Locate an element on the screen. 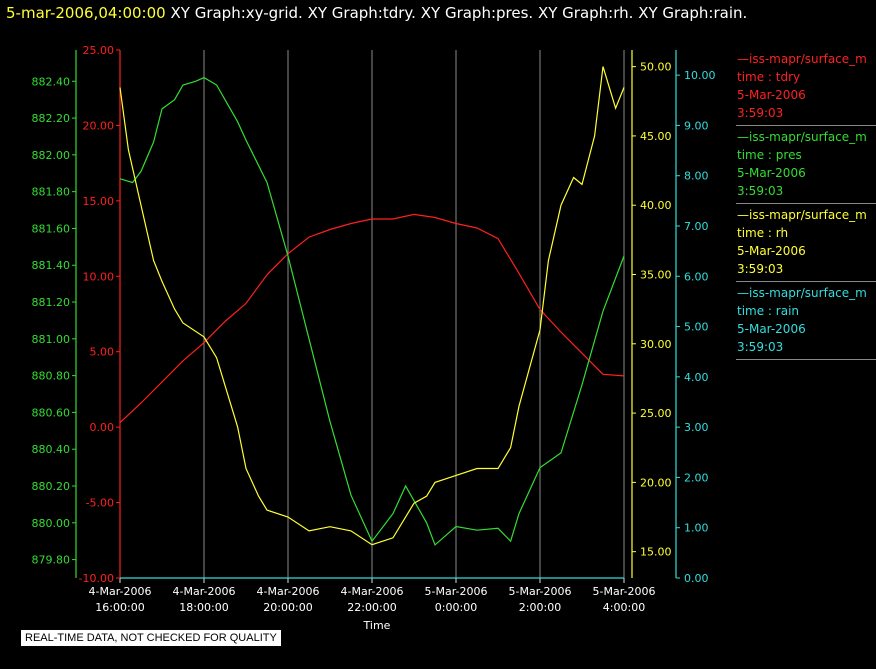  header-graph-xy-grid: XY Graph:xy-grid. is located at coordinates (236, 13).